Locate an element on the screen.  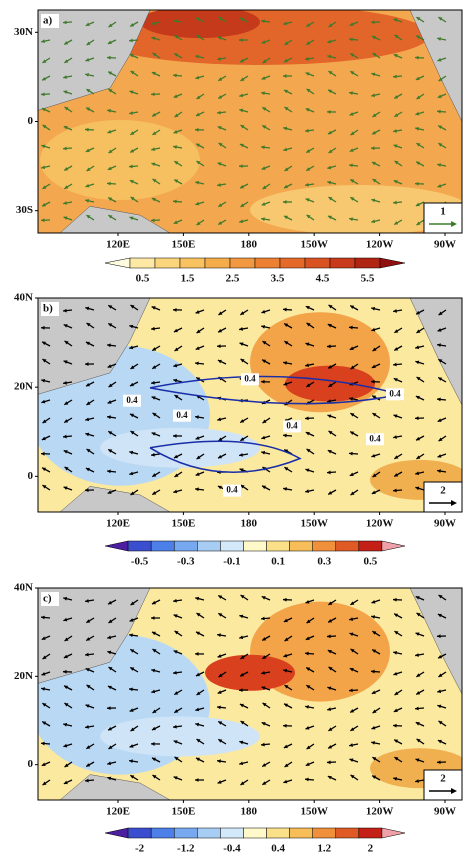
y-tick-label: 0 is located at coordinates (31, 764).